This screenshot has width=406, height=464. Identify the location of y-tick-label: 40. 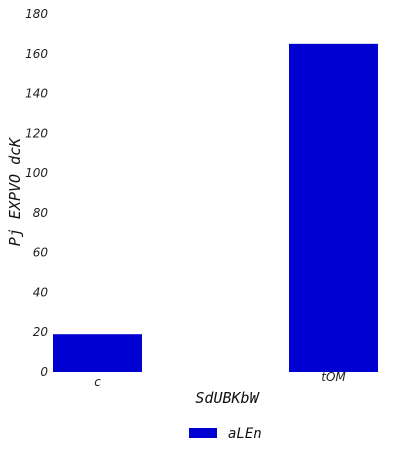
(41, 292).